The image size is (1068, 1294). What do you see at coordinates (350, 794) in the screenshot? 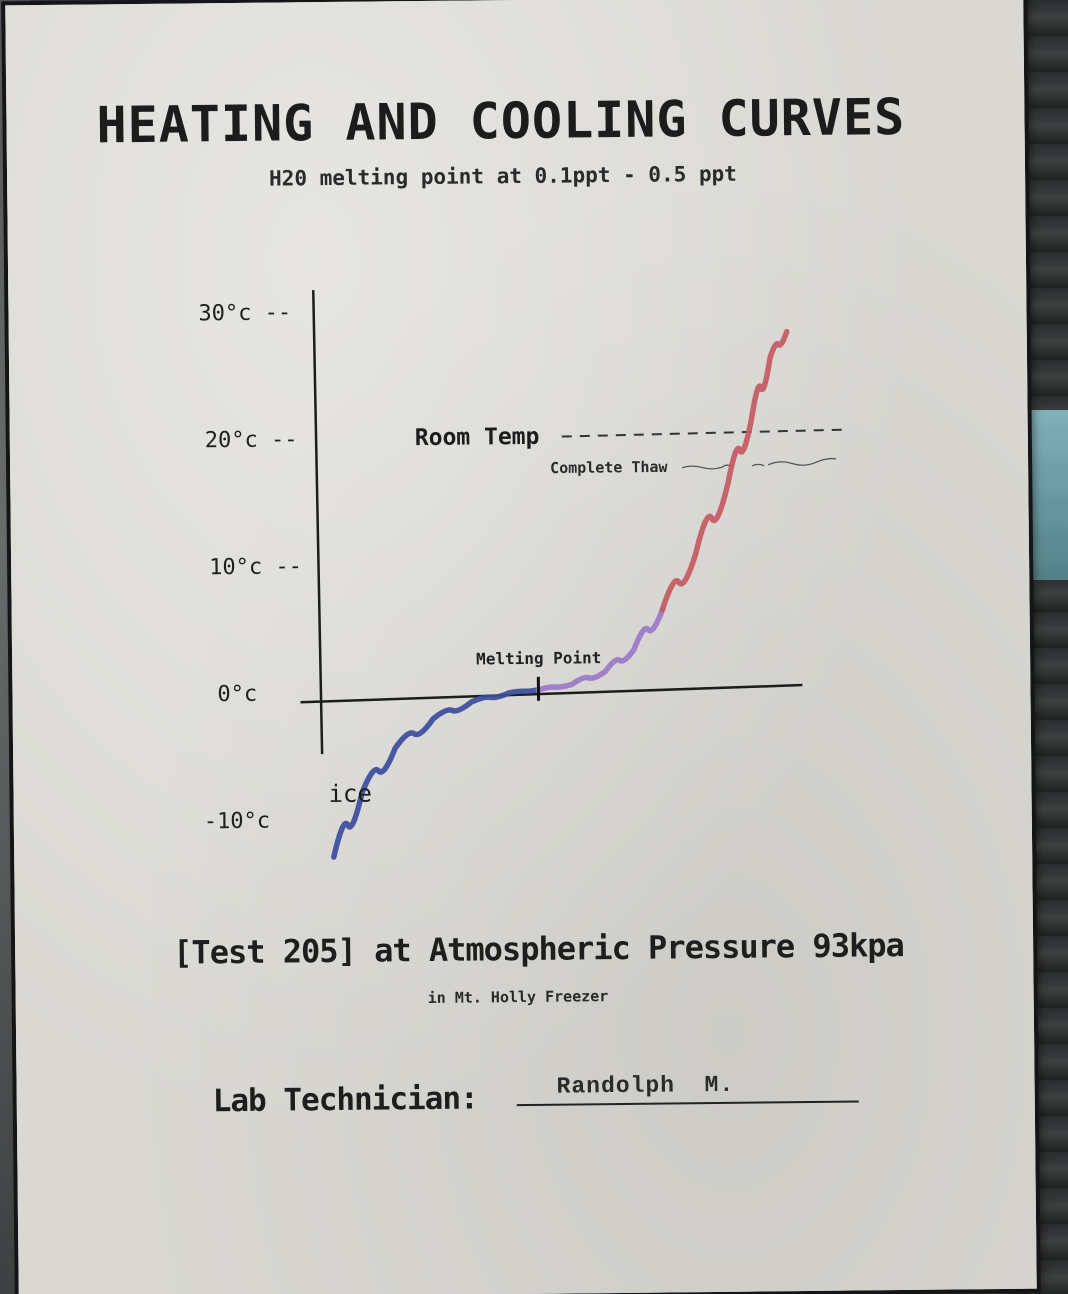
I see `ice-label: ice` at bounding box center [350, 794].